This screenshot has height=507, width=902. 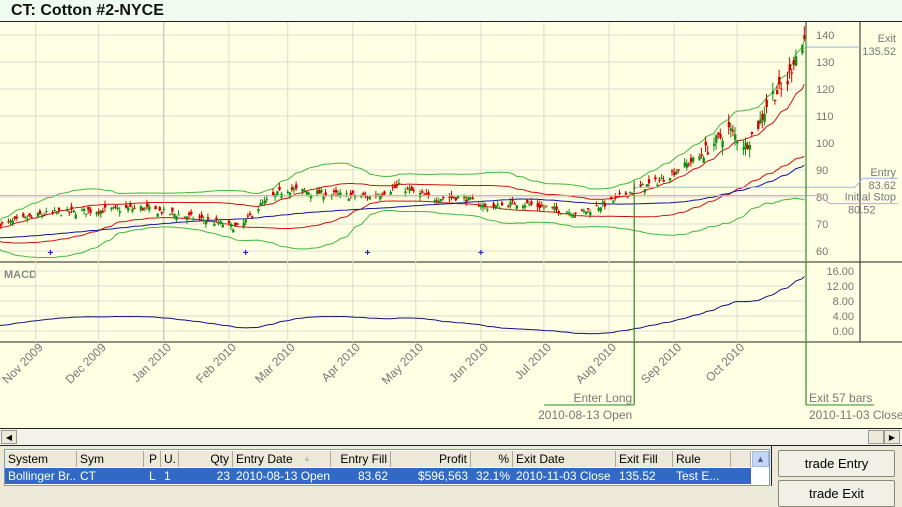 What do you see at coordinates (282, 459) in the screenshot?
I see `column-header: Entry Date ▲` at bounding box center [282, 459].